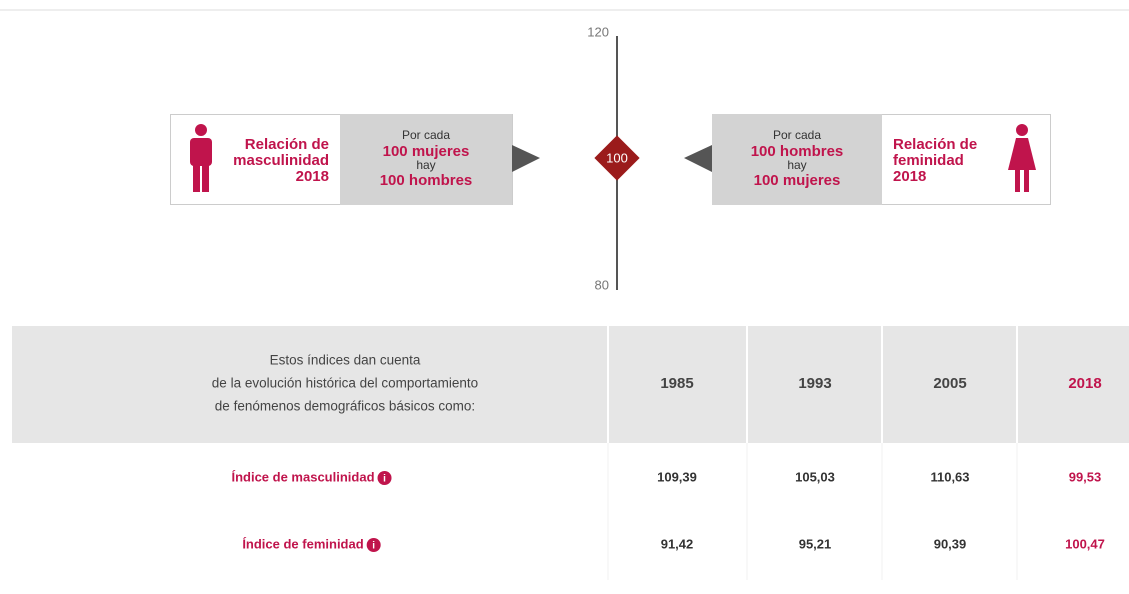 This screenshot has height=594, width=1129. Describe the element at coordinates (815, 476) in the screenshot. I see `cell-value: 105,03` at that location.